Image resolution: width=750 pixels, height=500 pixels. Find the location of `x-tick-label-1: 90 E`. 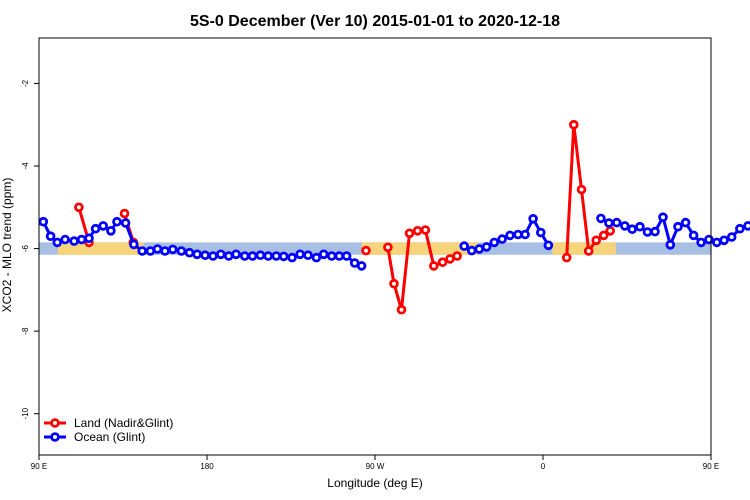

x-tick-label-1: 90 E is located at coordinates (39, 466).